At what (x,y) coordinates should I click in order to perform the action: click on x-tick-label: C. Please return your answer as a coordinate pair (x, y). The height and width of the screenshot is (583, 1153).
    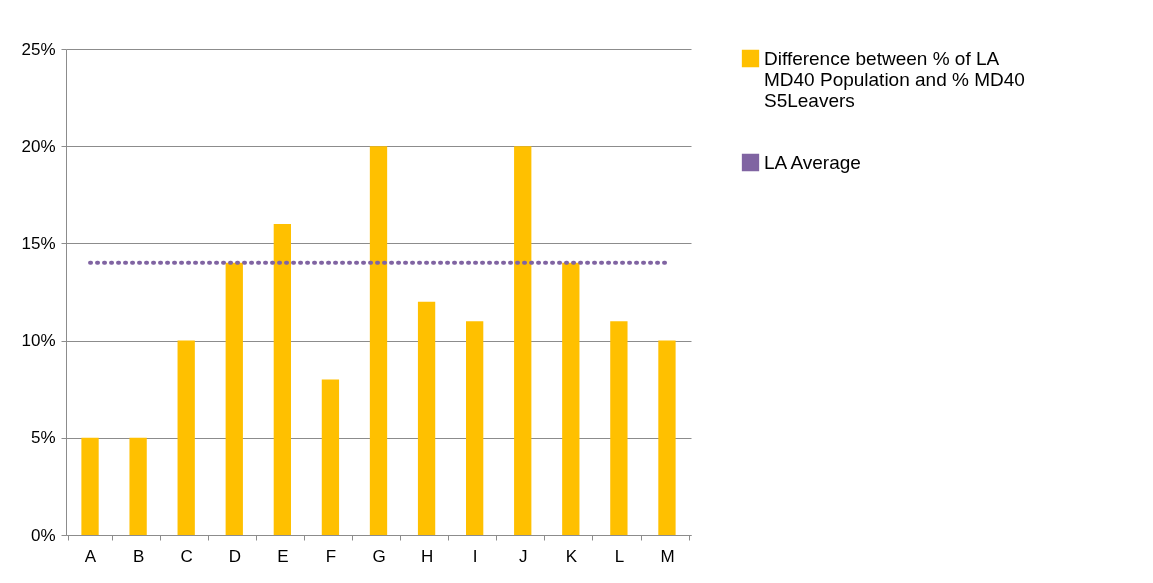
    Looking at the image, I should click on (186, 556).